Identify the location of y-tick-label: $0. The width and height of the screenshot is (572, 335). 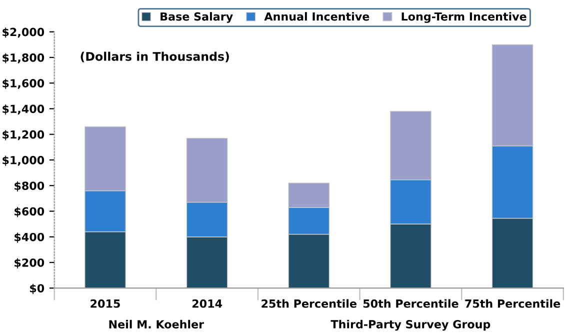
(37, 289).